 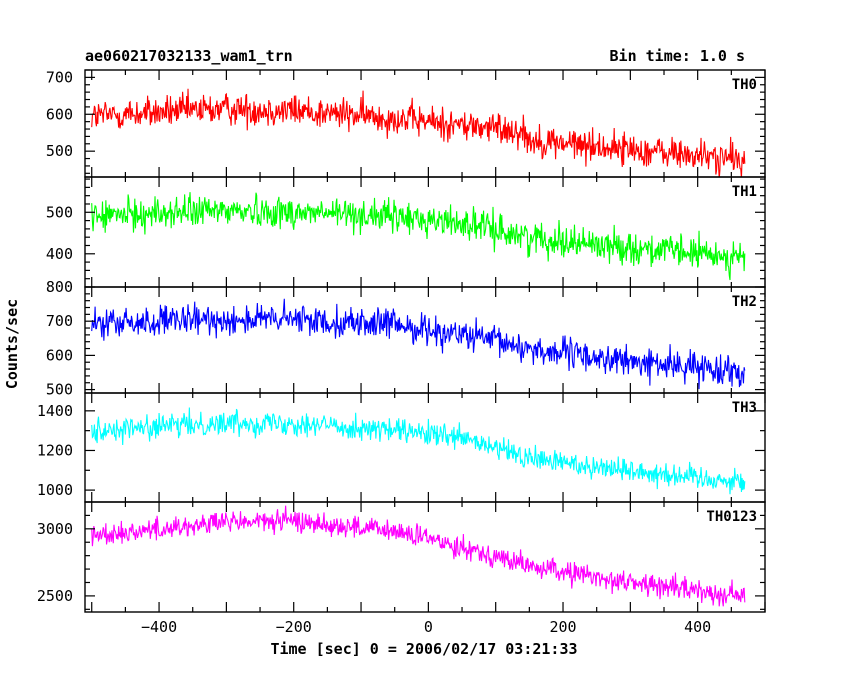 What do you see at coordinates (744, 302) in the screenshot?
I see `panel-label-th2: TH2` at bounding box center [744, 302].